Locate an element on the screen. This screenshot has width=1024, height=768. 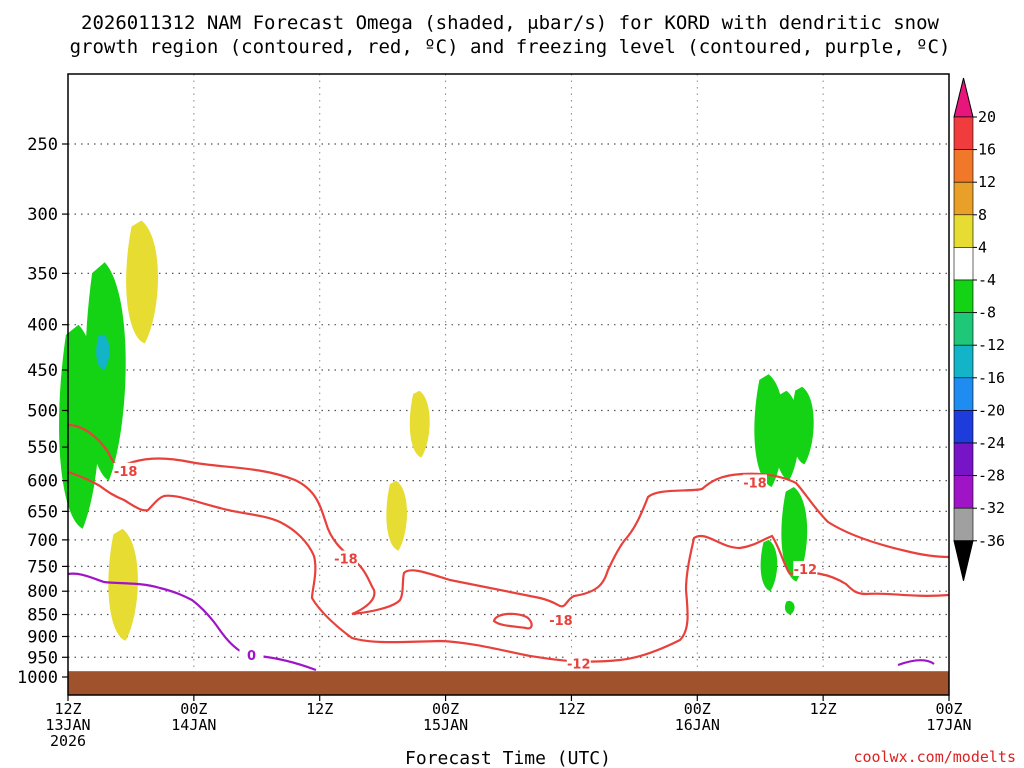
colorbar-label: 12 is located at coordinates (987, 182).